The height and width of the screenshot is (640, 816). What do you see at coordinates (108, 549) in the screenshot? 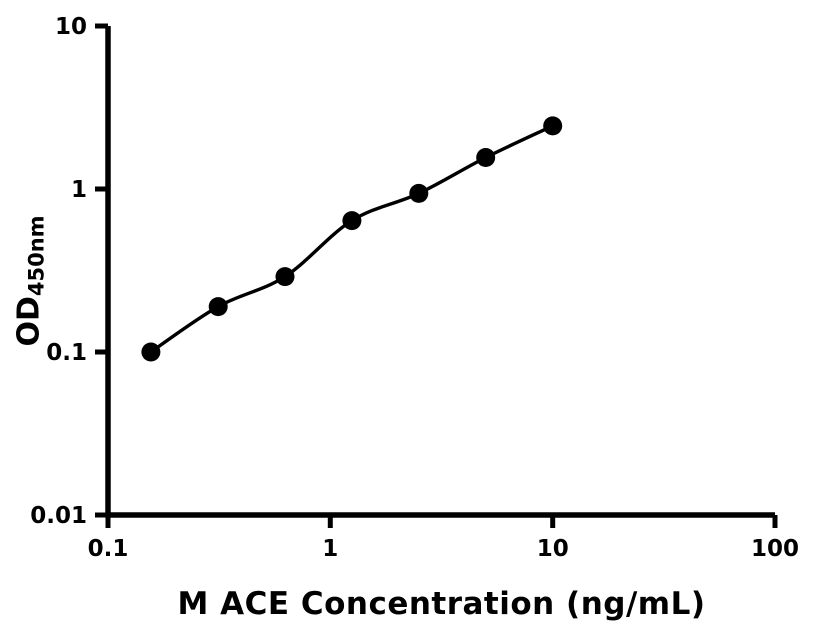
I see `x-tick-label: 0.1` at bounding box center [108, 549].